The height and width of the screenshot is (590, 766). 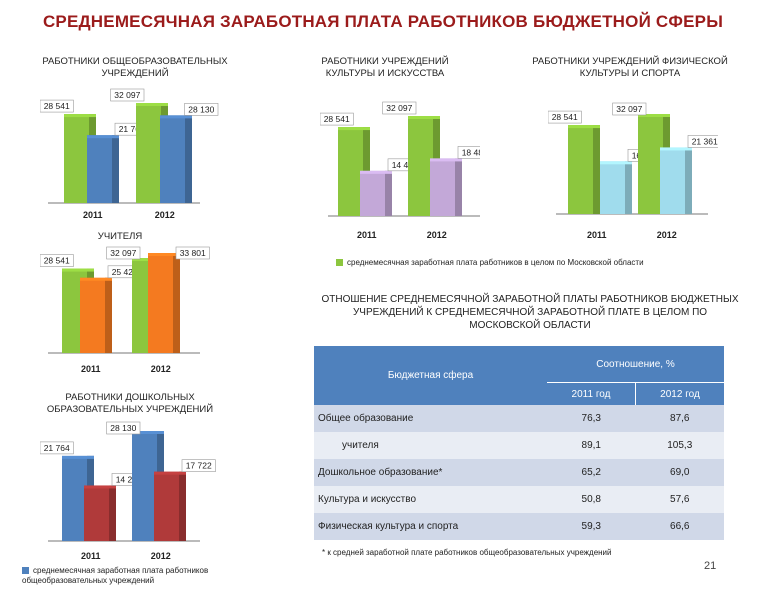 What do you see at coordinates (591, 499) in the screenshot?
I see `value-2011: 50,8` at bounding box center [591, 499].